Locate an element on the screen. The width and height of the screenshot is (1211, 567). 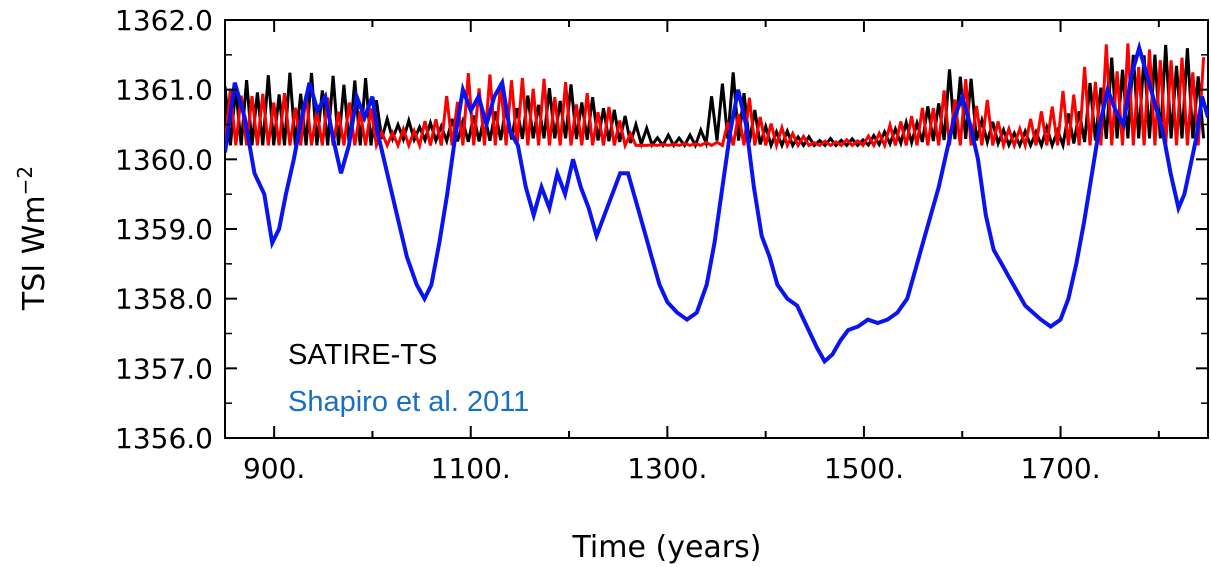
x-tick-label: 1300. is located at coordinates (667, 468).